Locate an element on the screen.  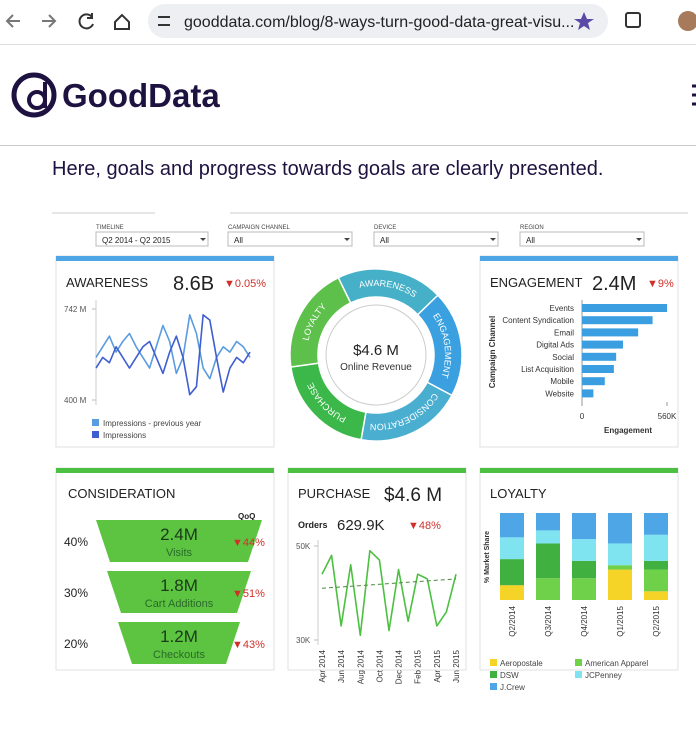
kpi-change: ▼9% is located at coordinates (660, 284).